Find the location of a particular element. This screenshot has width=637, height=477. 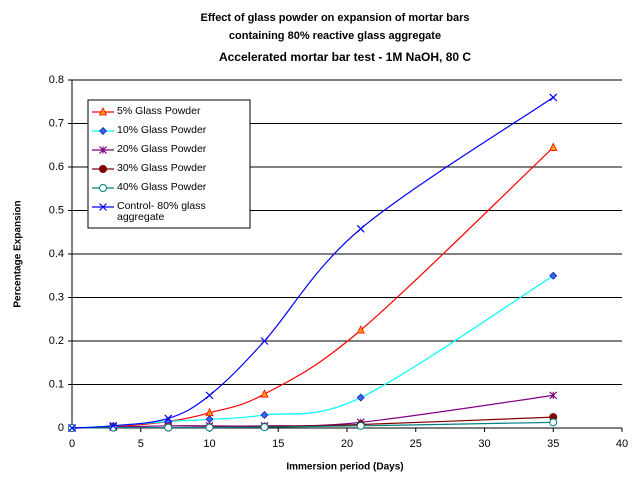

y-tick-label: 0 is located at coordinates (61, 428).